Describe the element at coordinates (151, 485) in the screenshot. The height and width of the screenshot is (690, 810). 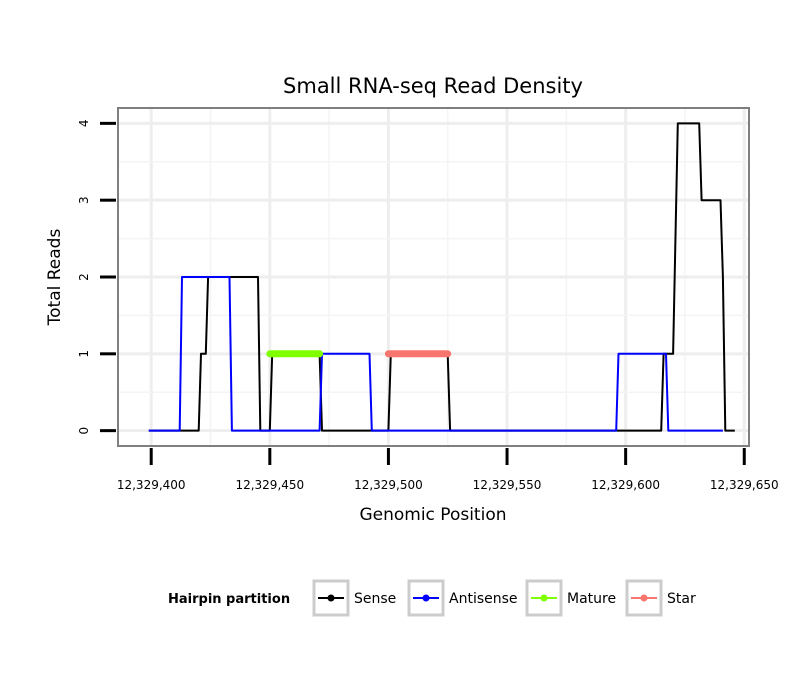
I see `x-tick-label: 12,329,400` at that location.